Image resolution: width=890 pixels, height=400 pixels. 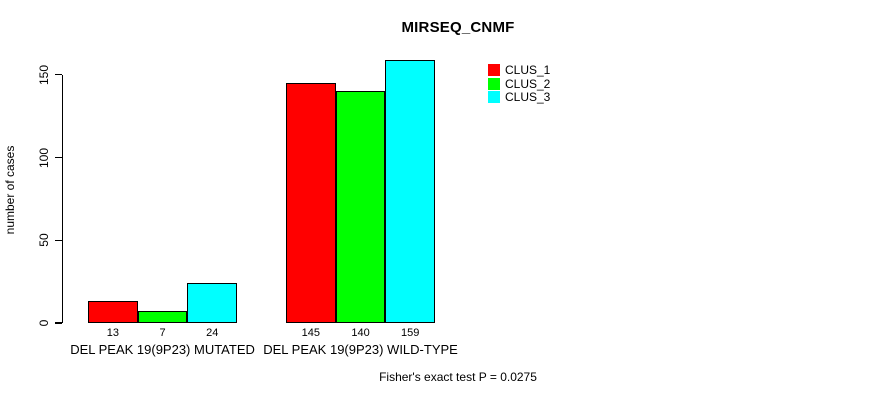 I want to click on bar-value-label: 24, so click(x=212, y=333).